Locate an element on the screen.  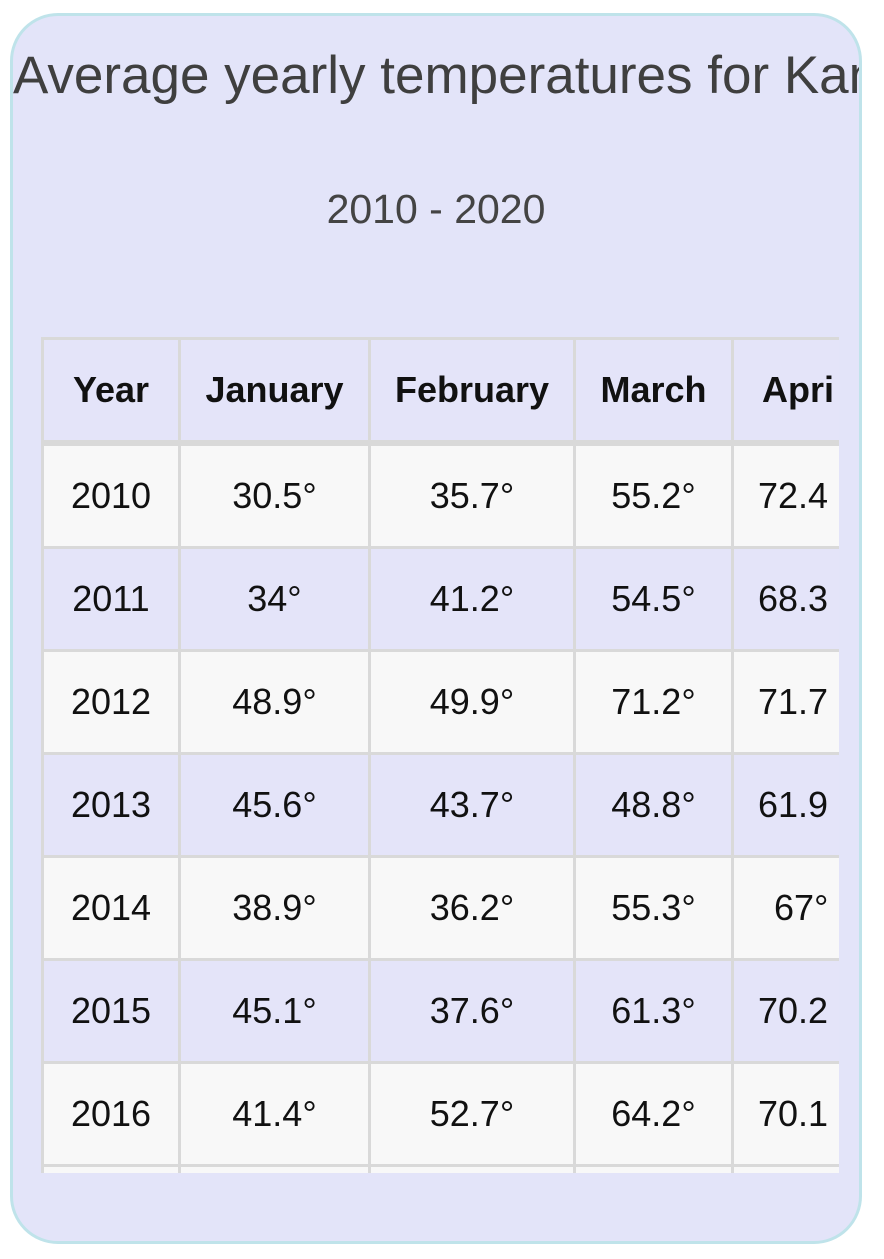
column-header-march: March is located at coordinates (653, 391).